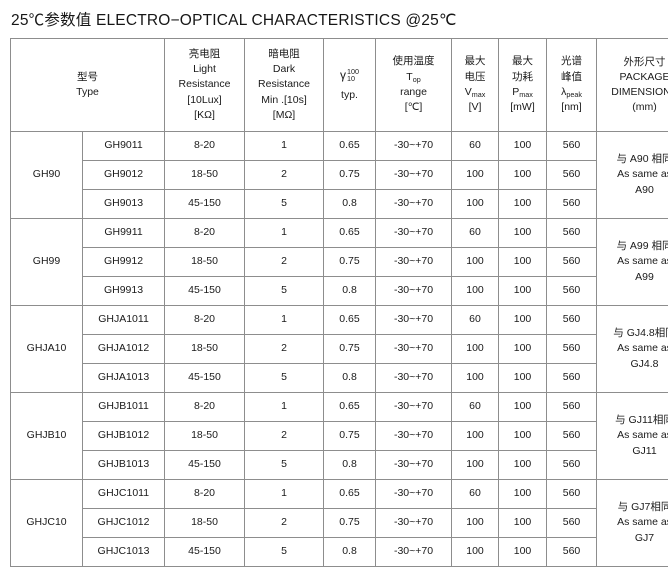  What do you see at coordinates (633, 246) in the screenshot?
I see `package-line-cjk: 与 A99 相同` at bounding box center [633, 246].